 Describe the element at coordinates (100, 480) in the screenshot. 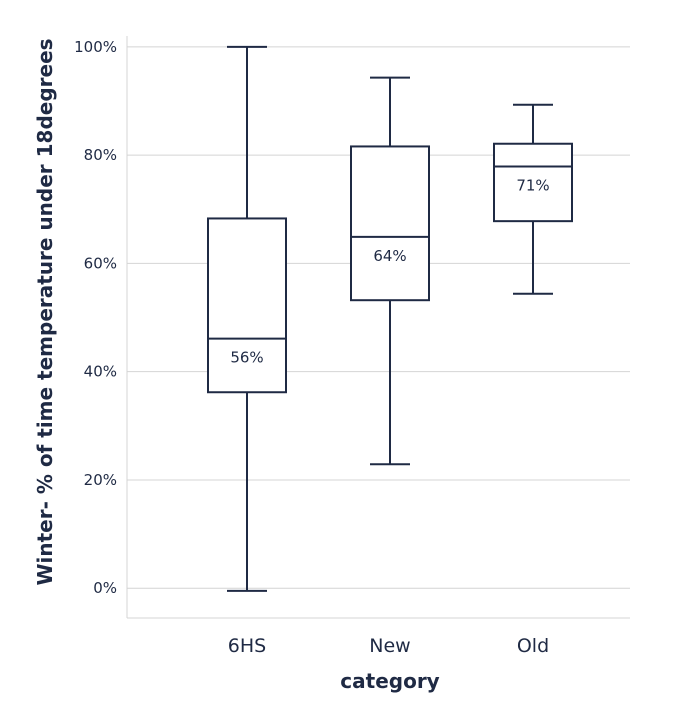

I see `y-tick-label: 20%` at that location.